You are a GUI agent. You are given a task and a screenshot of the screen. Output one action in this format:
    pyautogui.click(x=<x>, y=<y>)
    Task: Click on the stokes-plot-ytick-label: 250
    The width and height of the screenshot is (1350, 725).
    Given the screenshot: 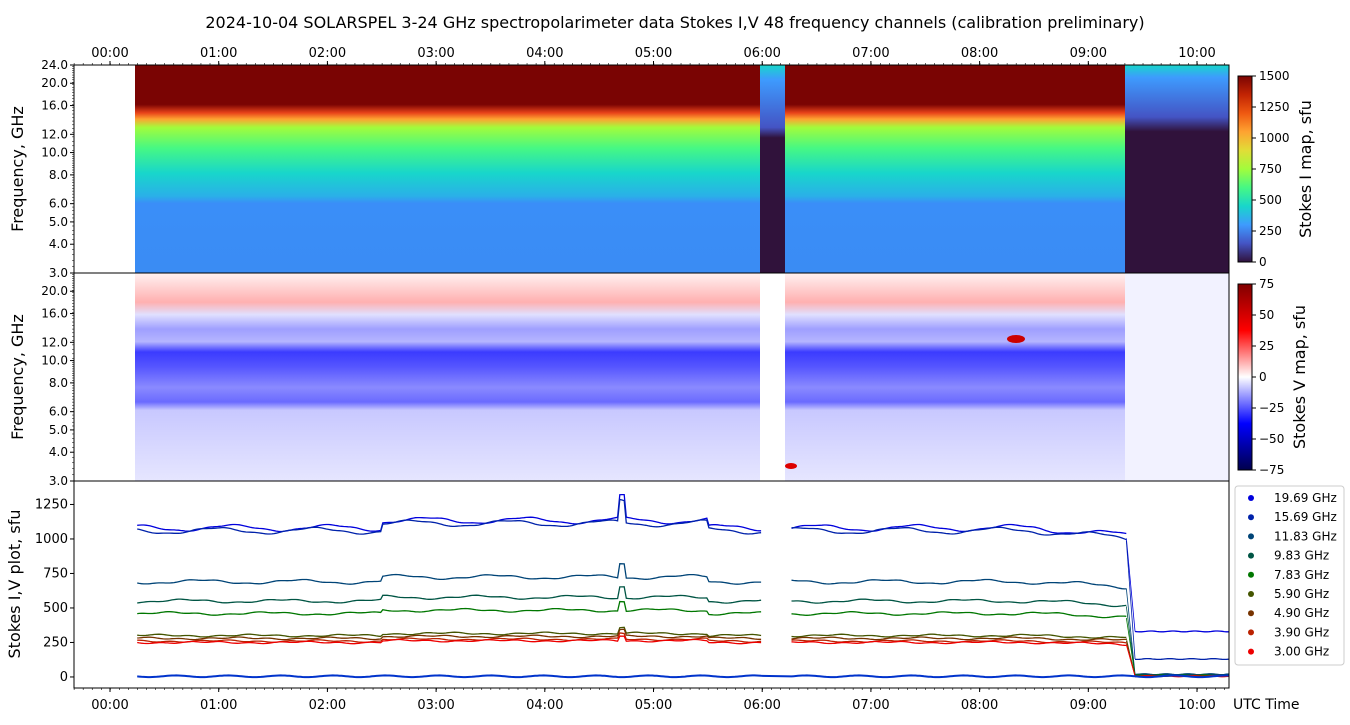 What is the action you would take?
    pyautogui.click(x=55, y=642)
    